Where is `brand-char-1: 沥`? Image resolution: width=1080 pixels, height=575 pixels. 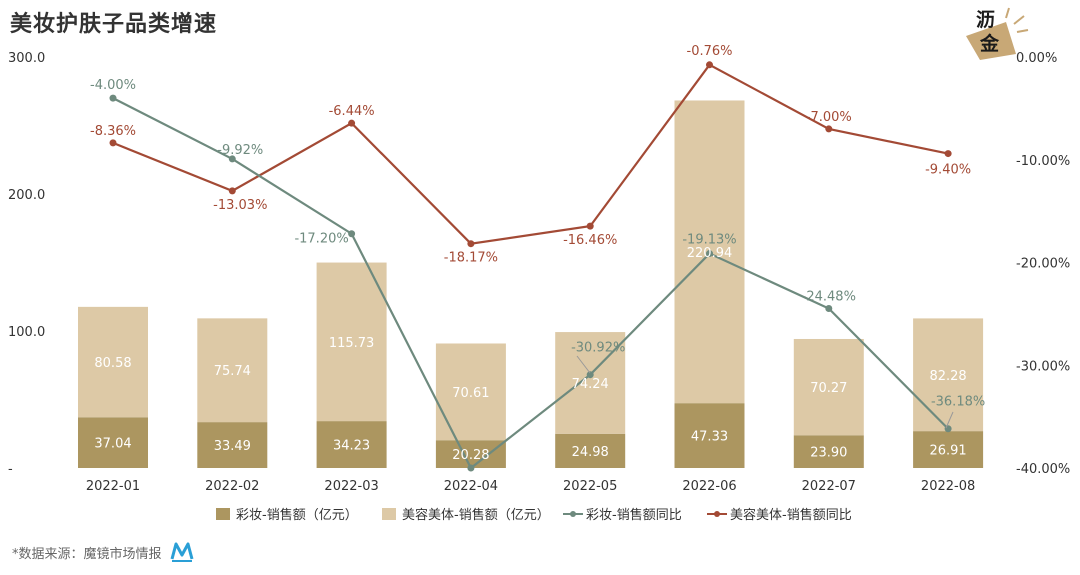 brand-char-1: 沥 is located at coordinates (986, 20).